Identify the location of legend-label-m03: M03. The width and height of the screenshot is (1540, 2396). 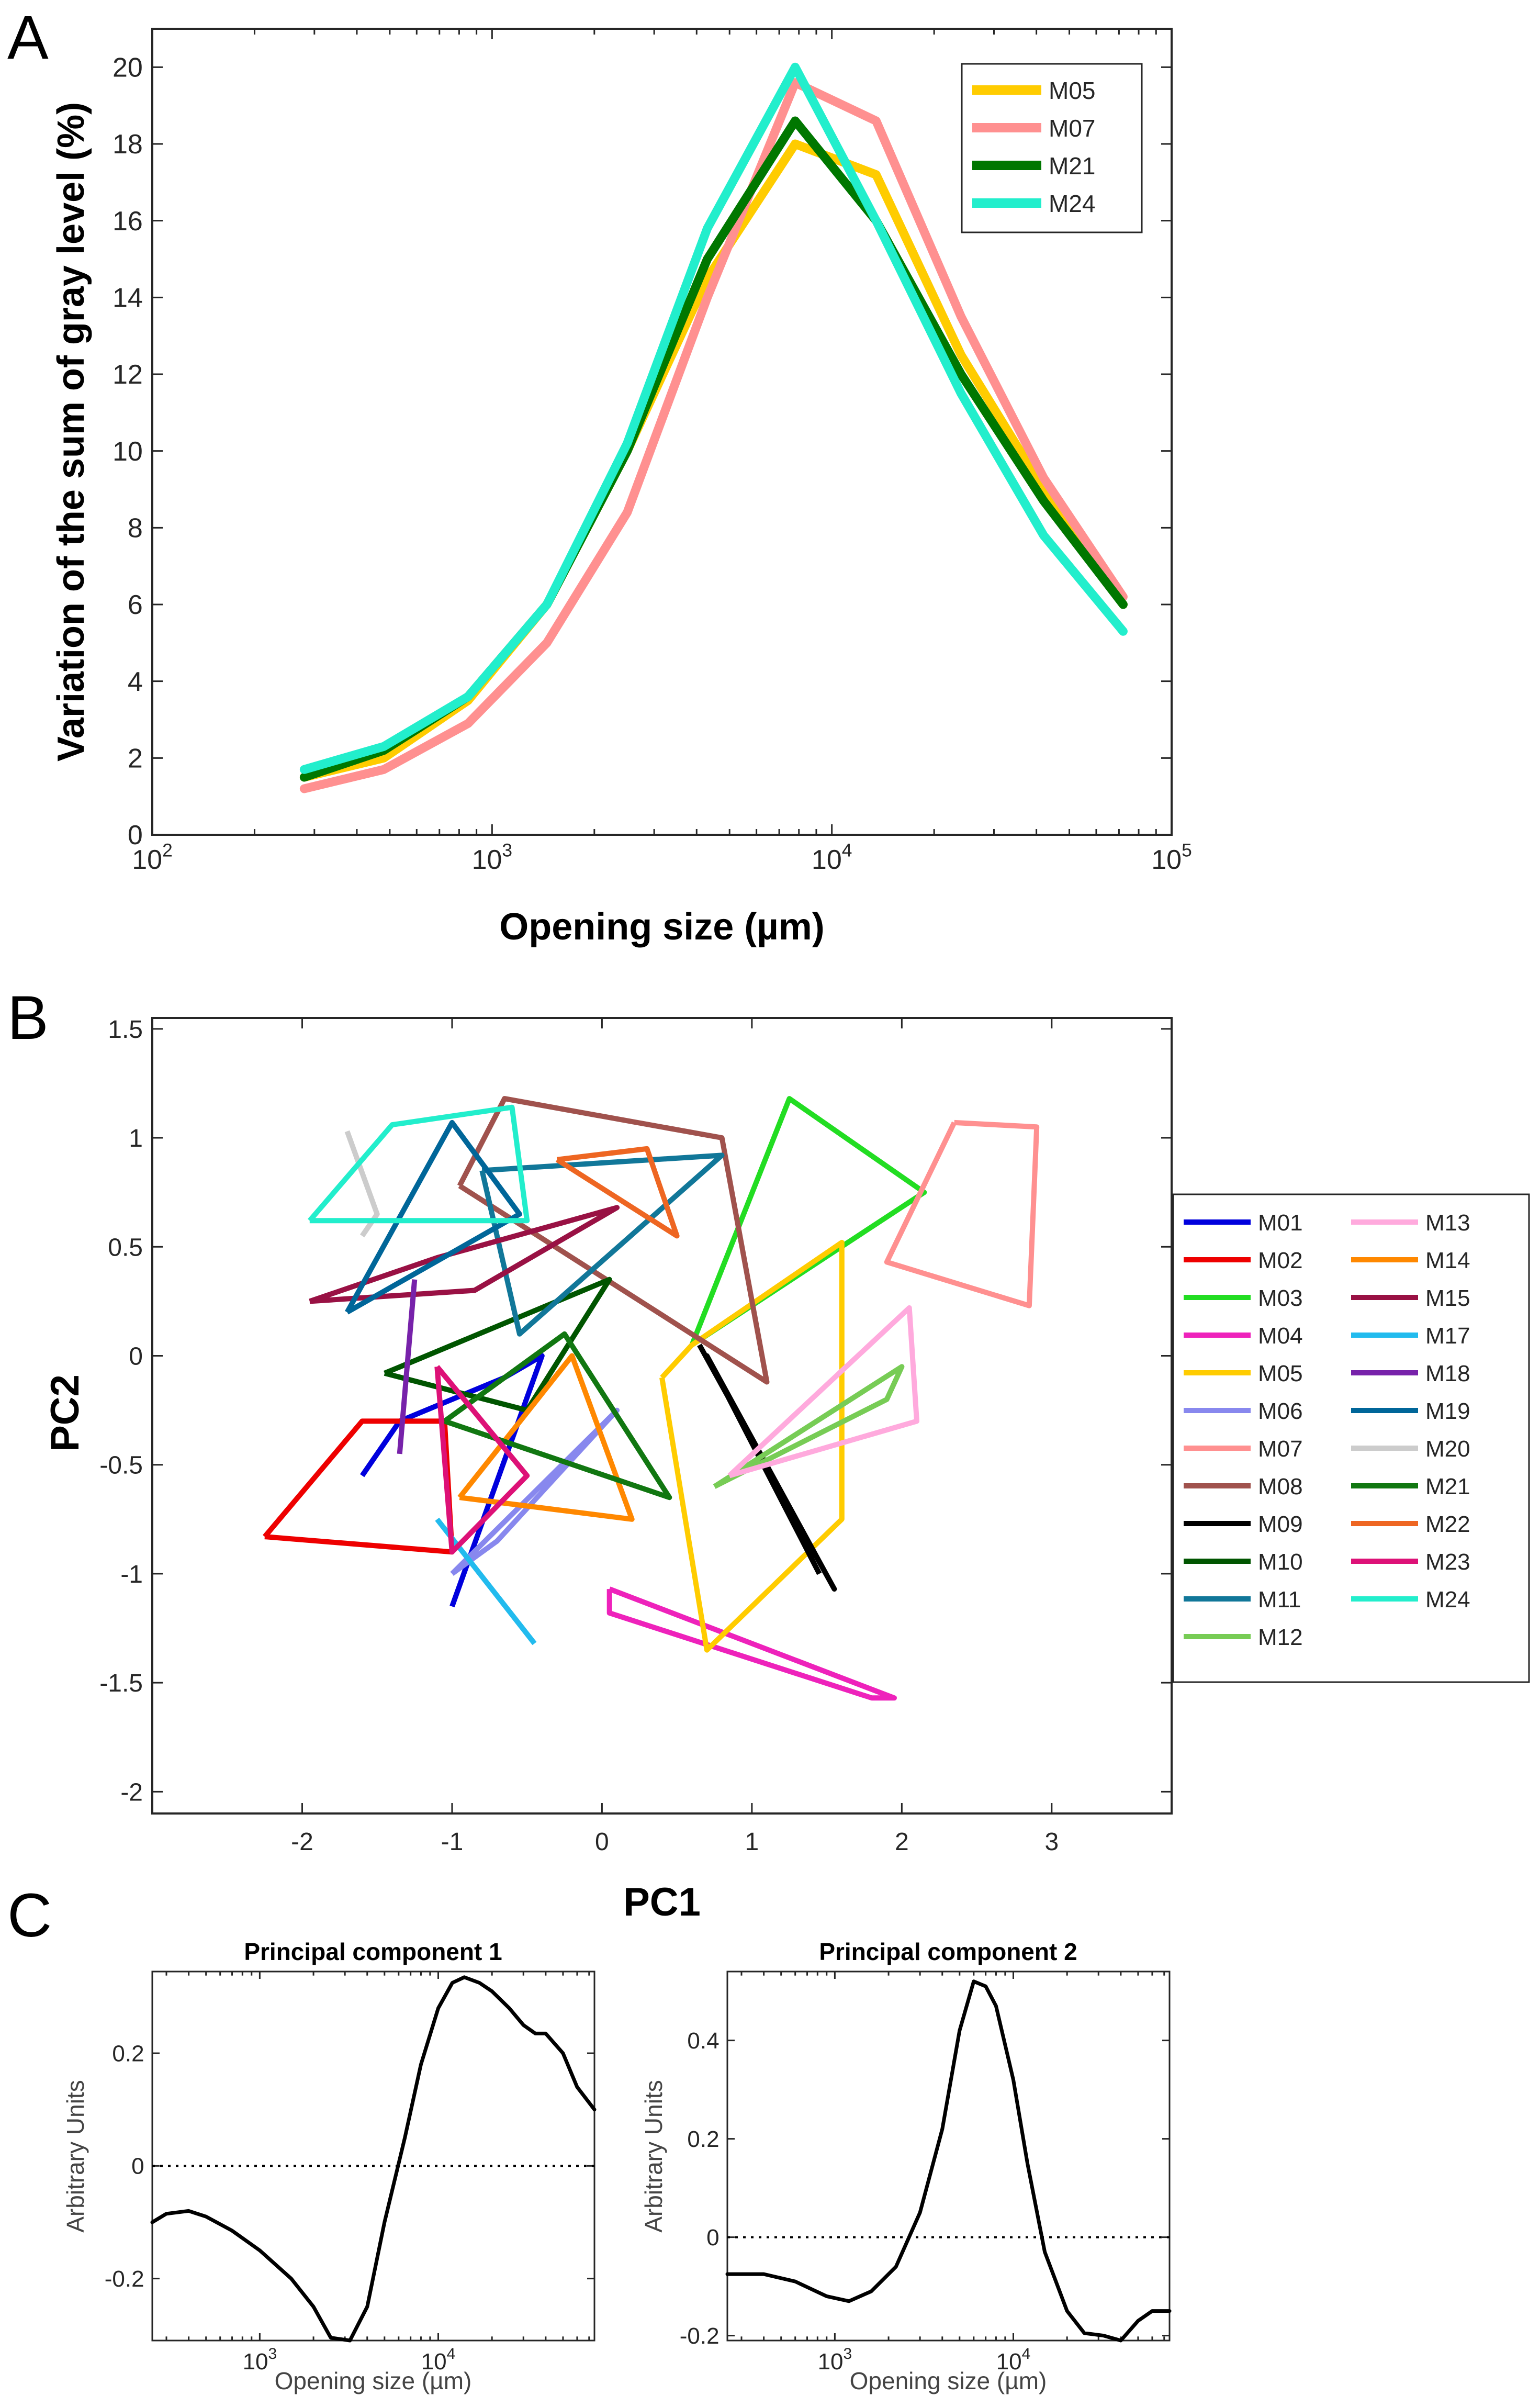
(1280, 1298).